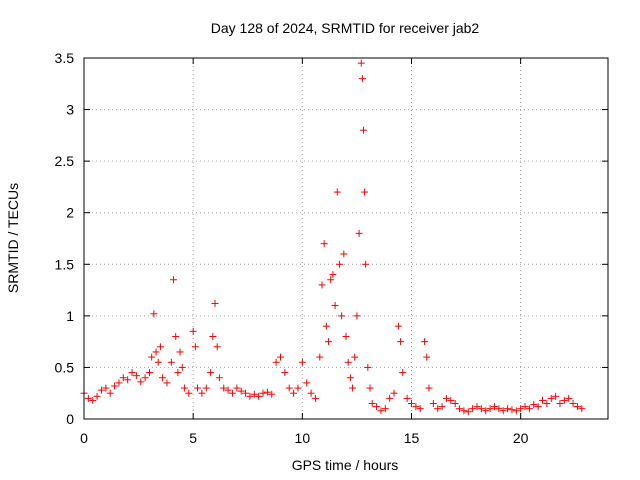 The width and height of the screenshot is (640, 480). Describe the element at coordinates (65, 161) in the screenshot. I see `y-tick-label: 2.5` at that location.